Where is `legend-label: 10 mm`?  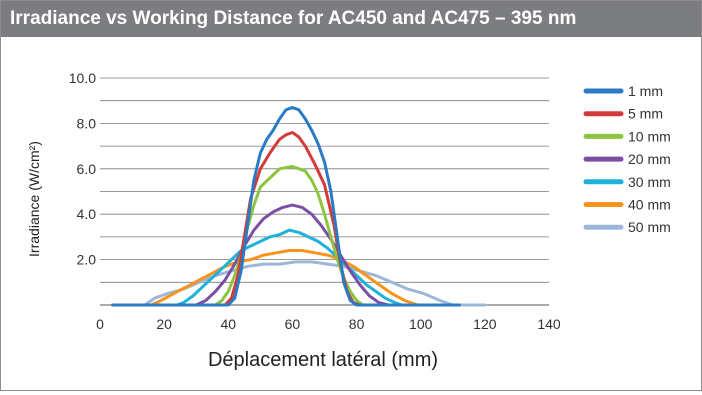
legend-label: 10 mm is located at coordinates (649, 136).